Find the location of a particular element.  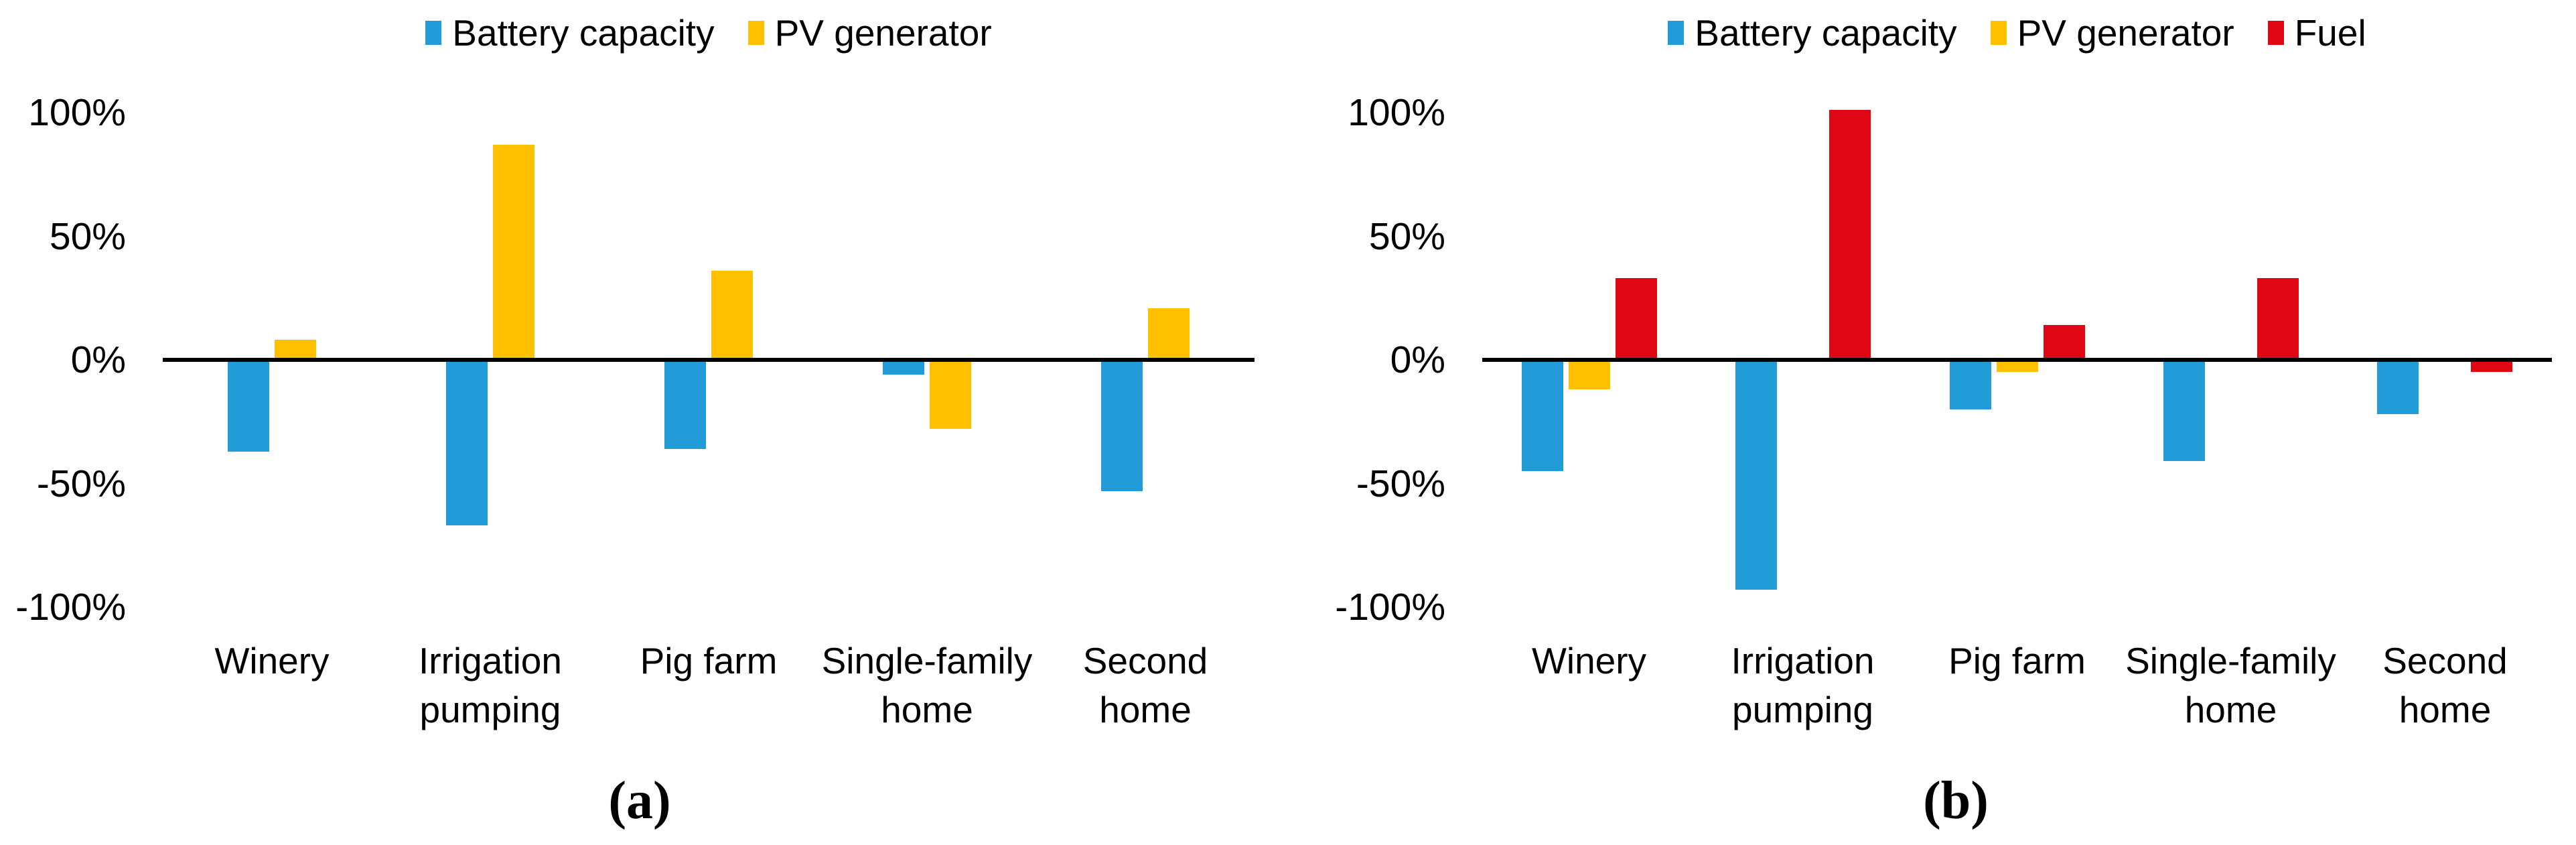

bar-pv-generator-second-home is located at coordinates (1169, 334).